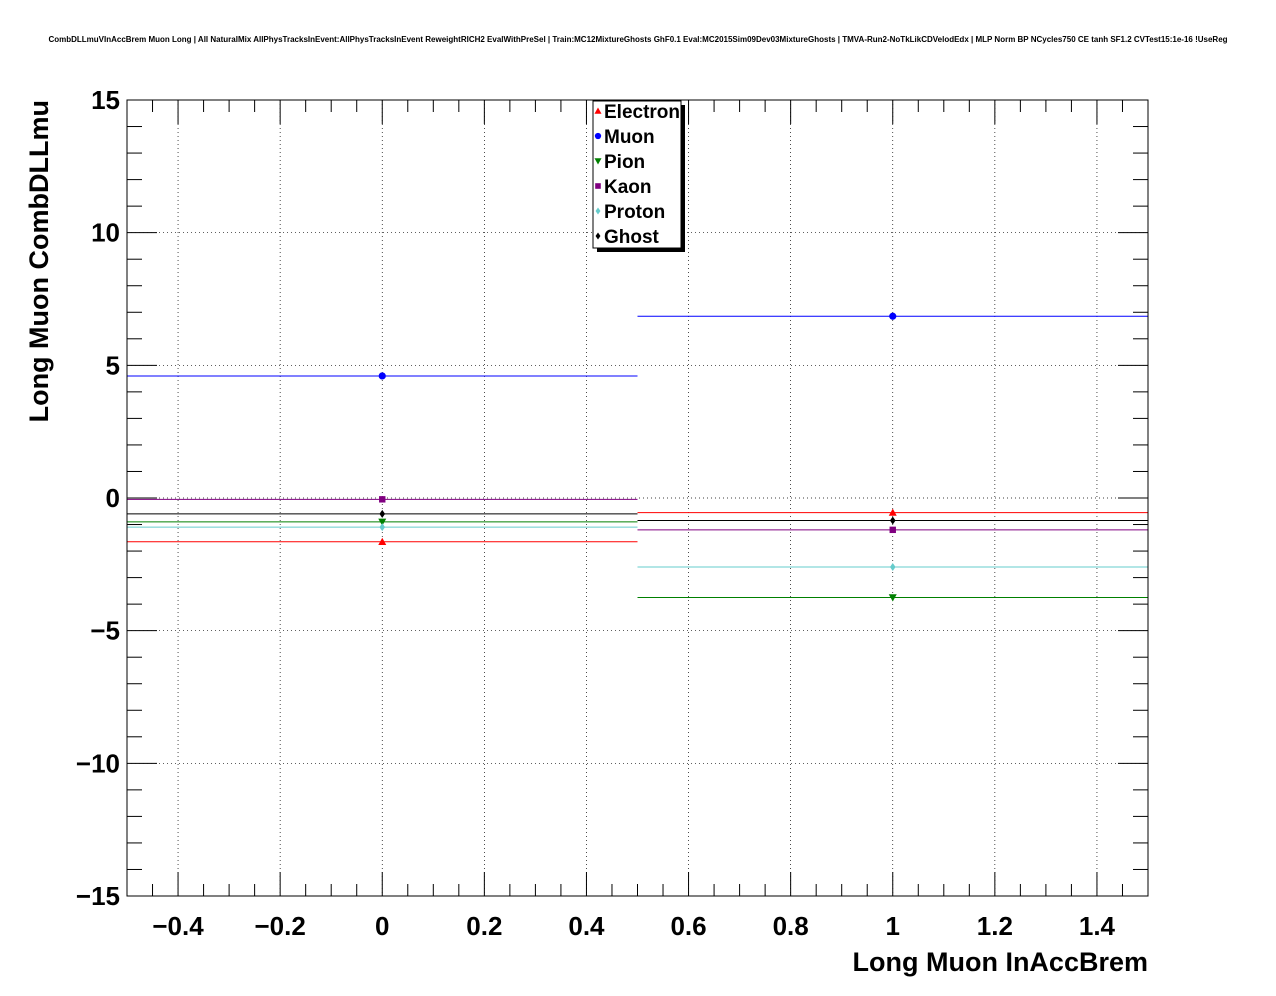 This screenshot has width=1276, height=996. What do you see at coordinates (598, 236) in the screenshot?
I see `legend-marker-ghost` at bounding box center [598, 236].